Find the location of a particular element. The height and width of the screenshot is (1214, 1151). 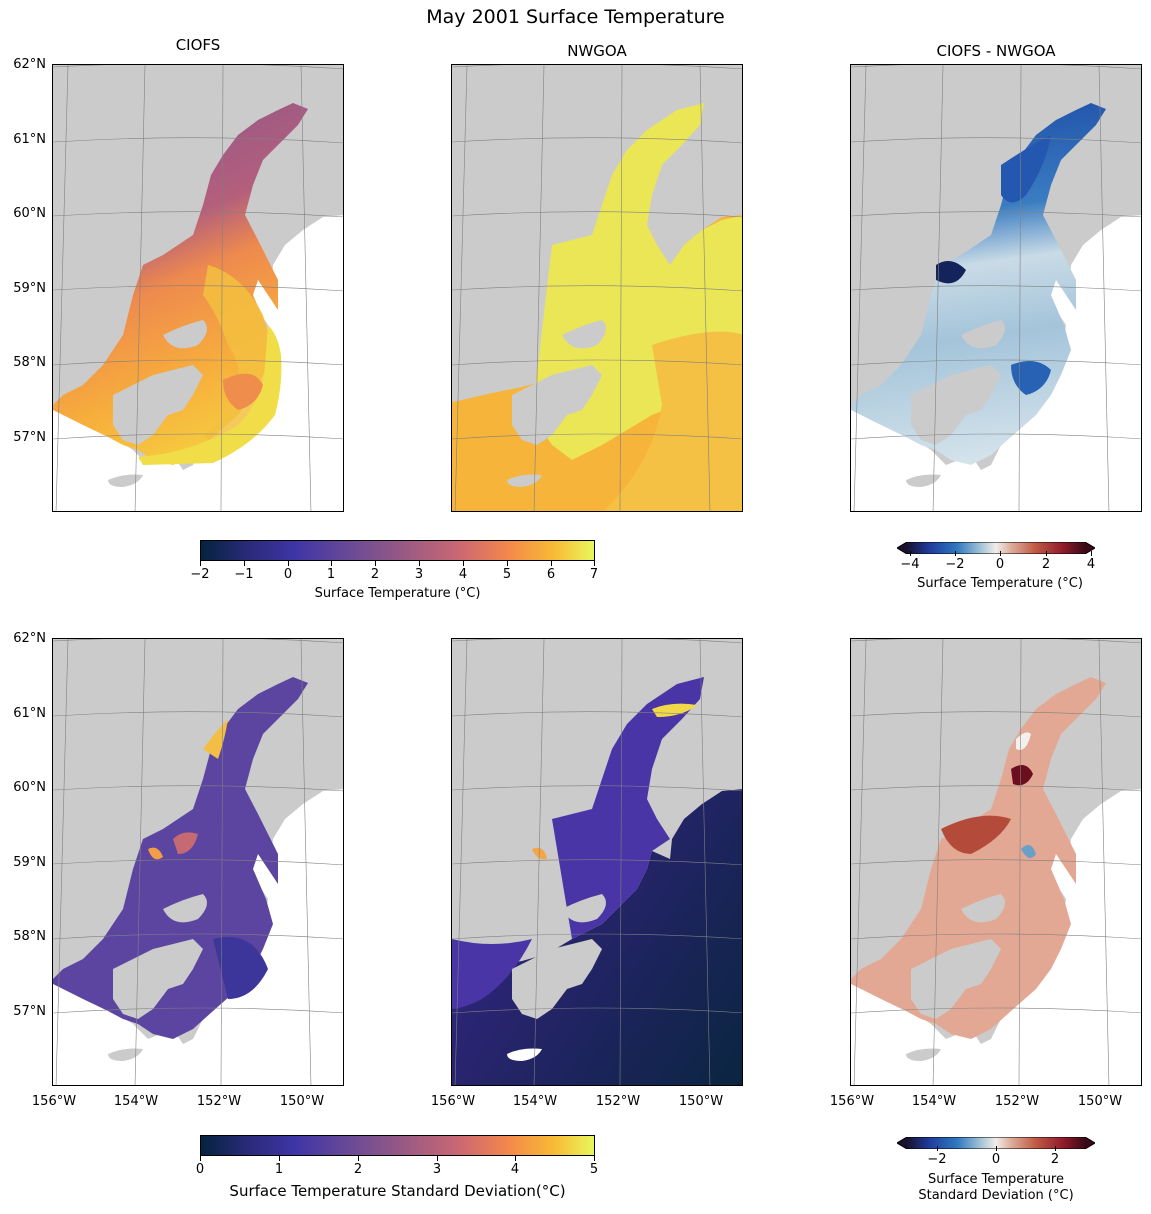

lat-label-62-row2: 62°N is located at coordinates (29, 638).